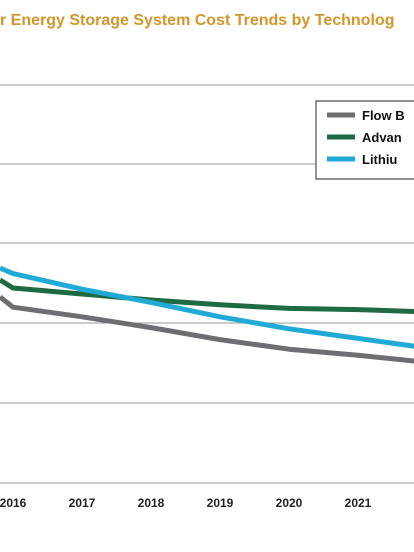 This screenshot has height=552, width=414. I want to click on legend-label: Advan, so click(382, 137).